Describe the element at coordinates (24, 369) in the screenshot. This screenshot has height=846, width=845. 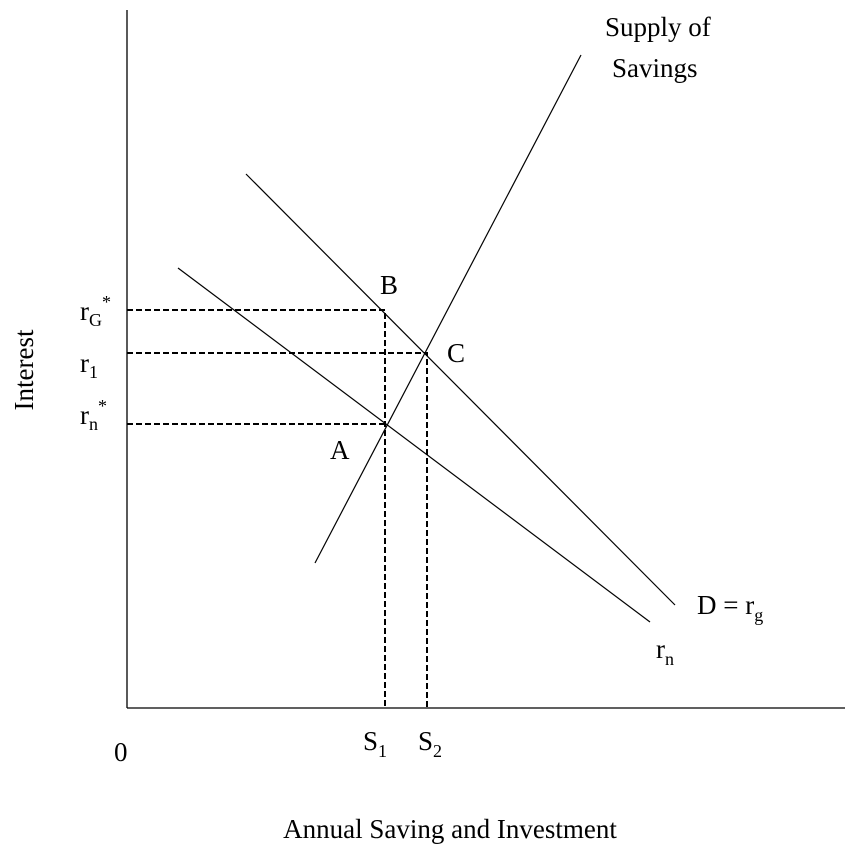
I see `y-axis-title: Interest` at that location.